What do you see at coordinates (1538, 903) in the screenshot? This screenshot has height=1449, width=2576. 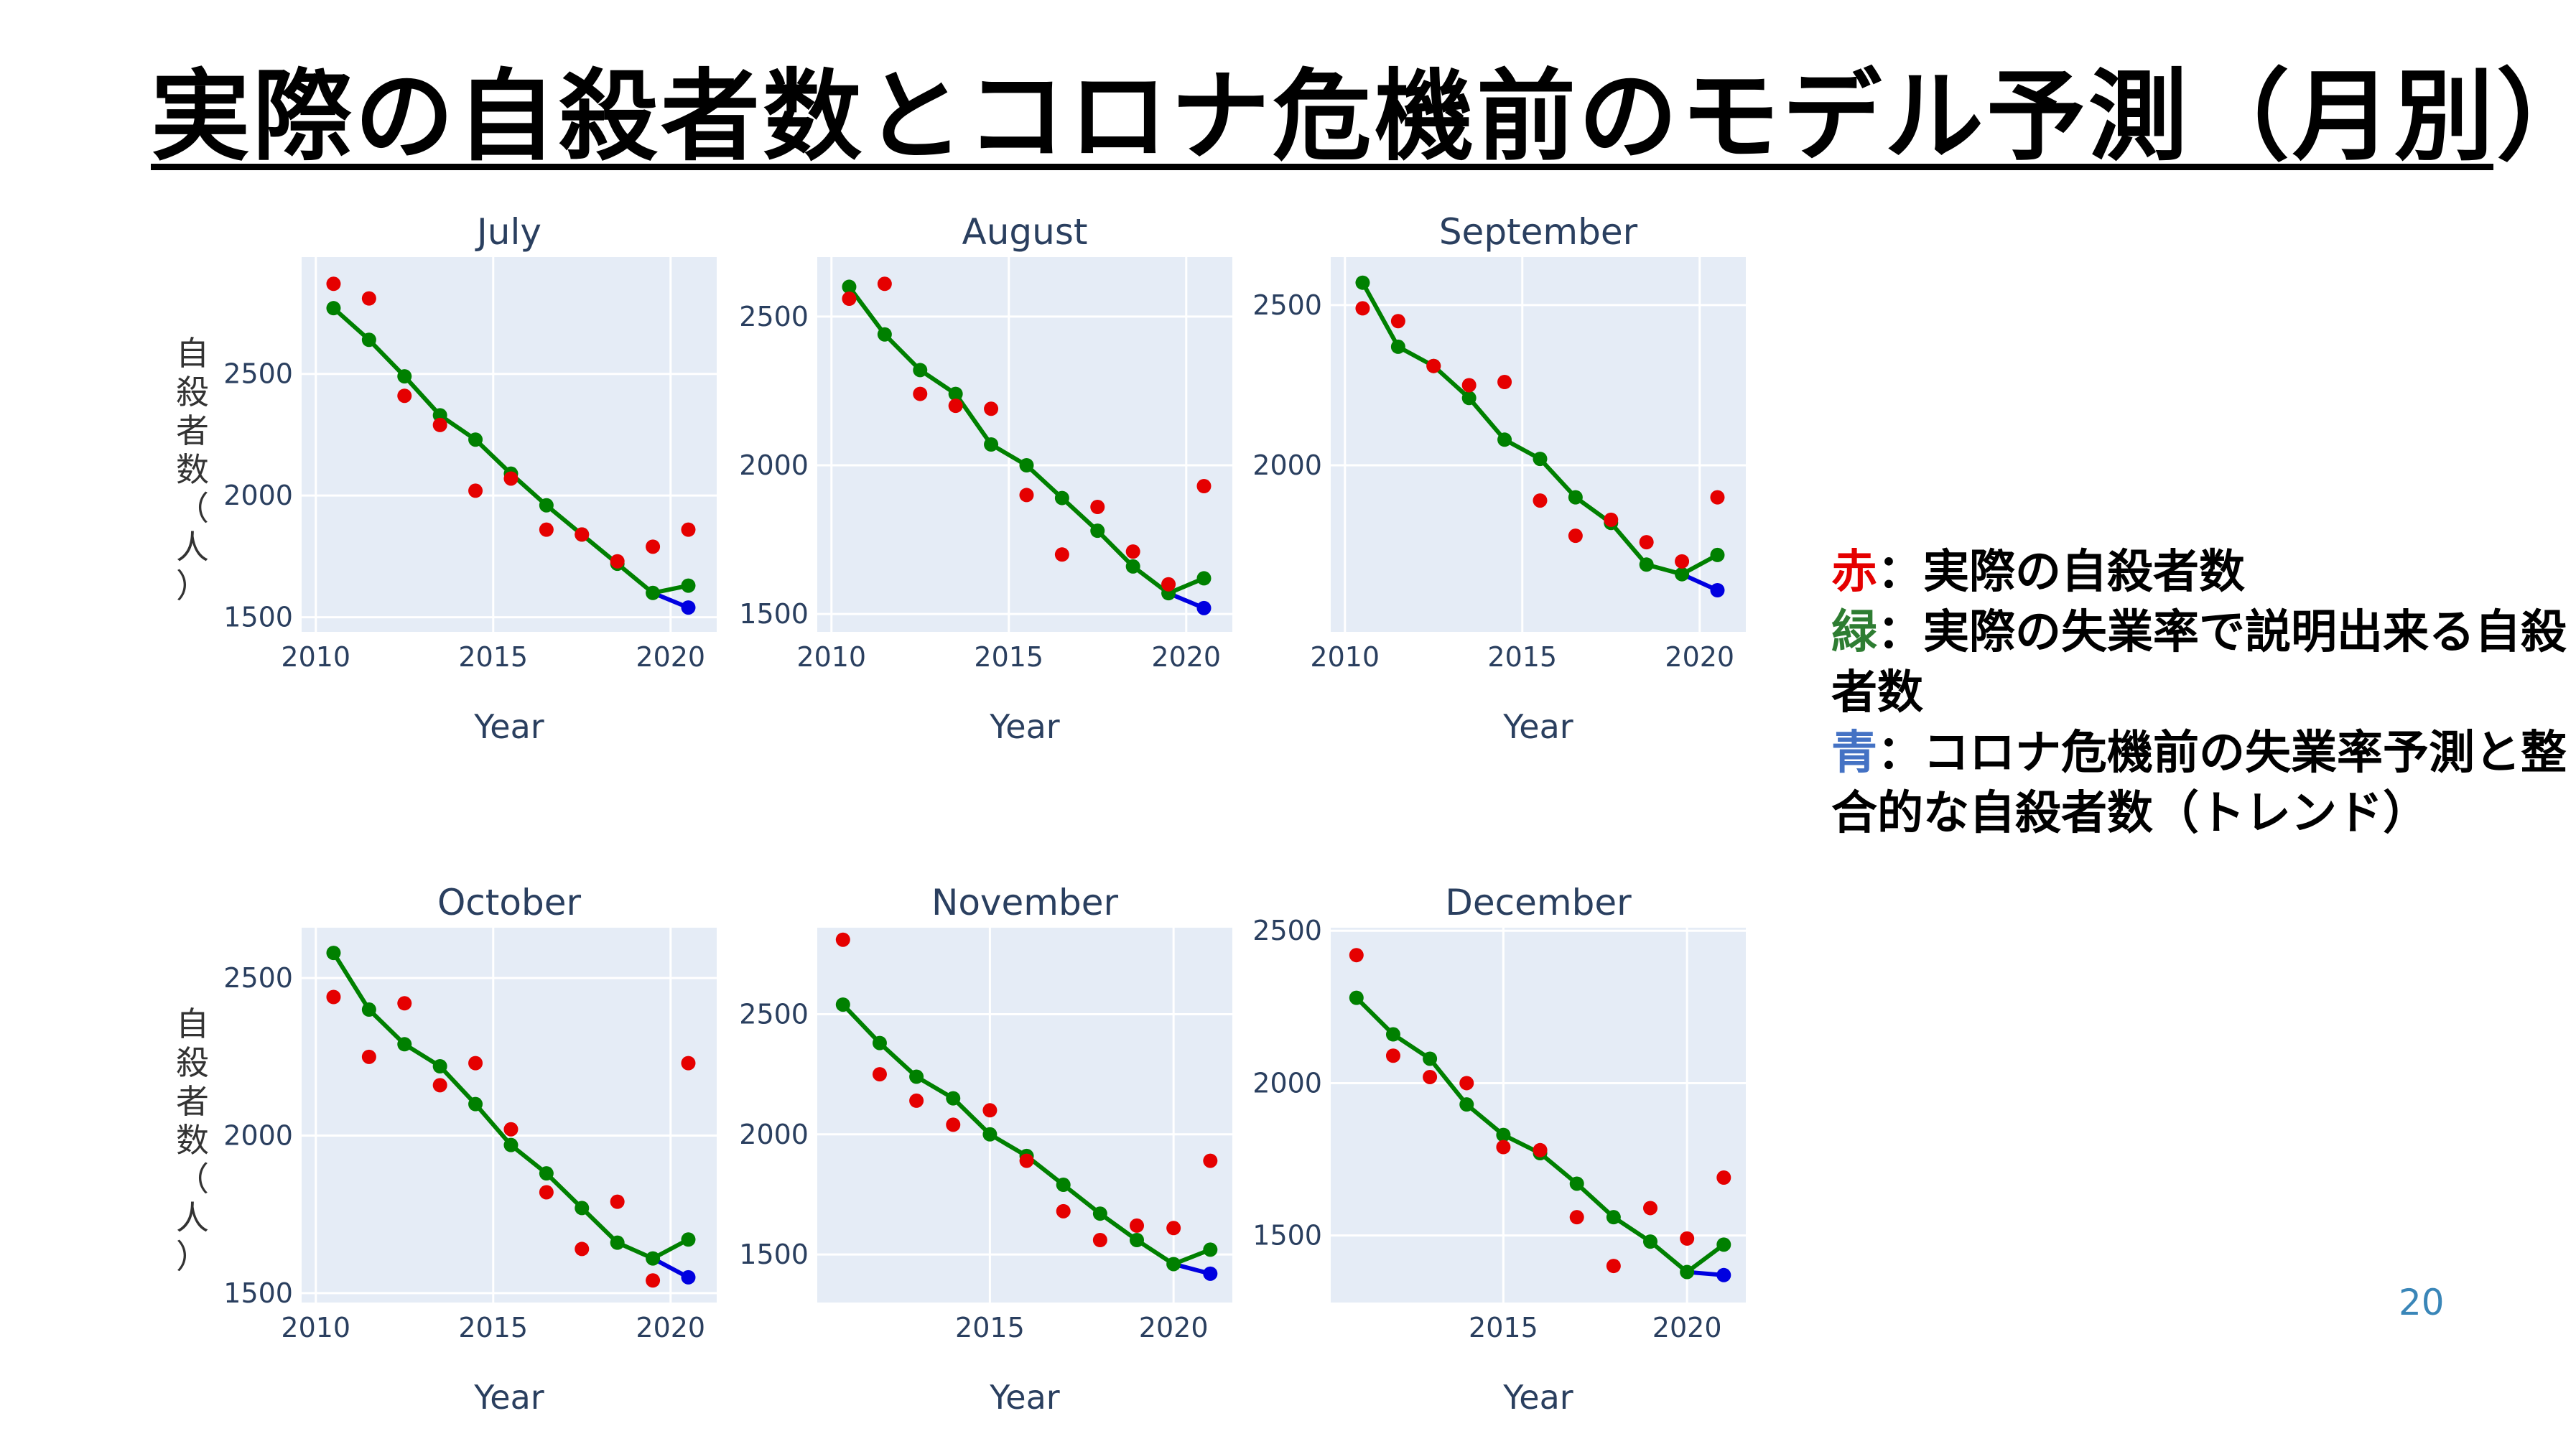 I see `chart-title: December` at bounding box center [1538, 903].